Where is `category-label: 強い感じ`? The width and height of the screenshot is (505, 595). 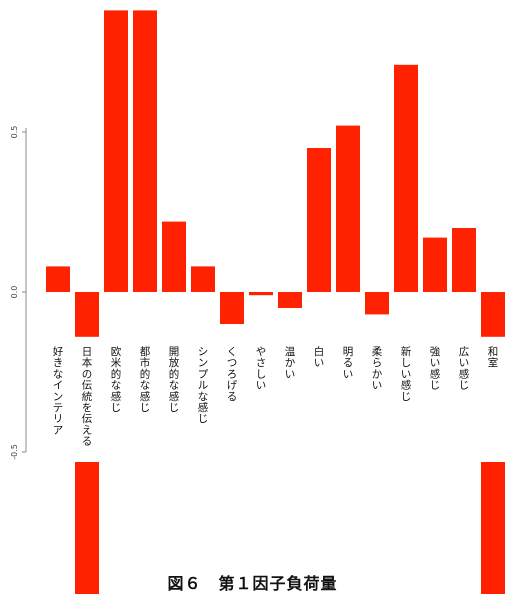 category-label: 強い感じ is located at coordinates (435, 368).